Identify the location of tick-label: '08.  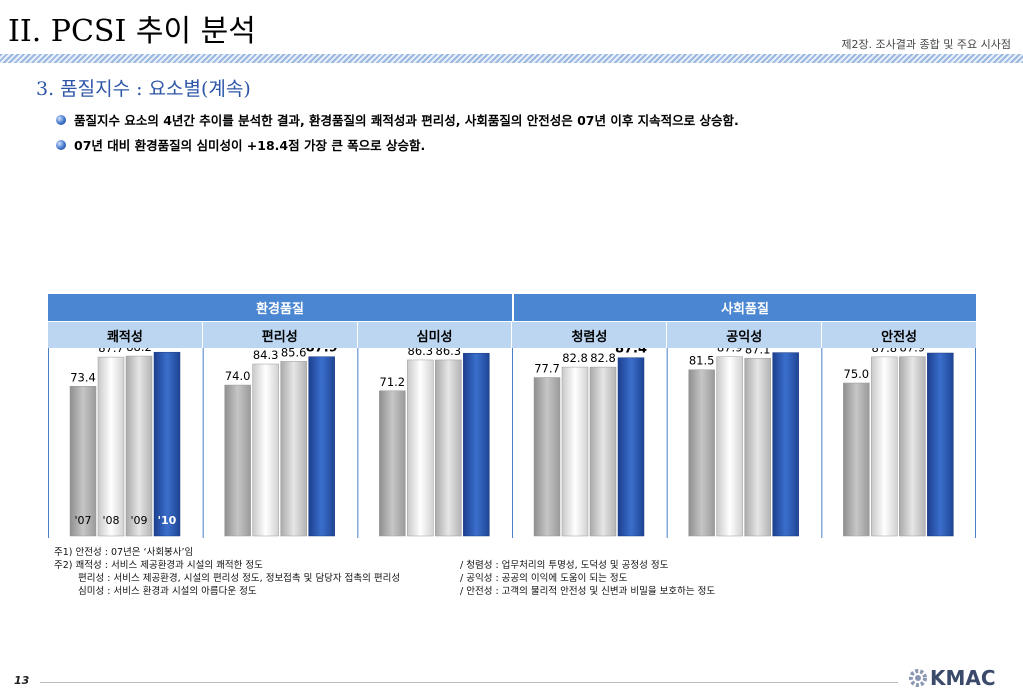
(110, 520).